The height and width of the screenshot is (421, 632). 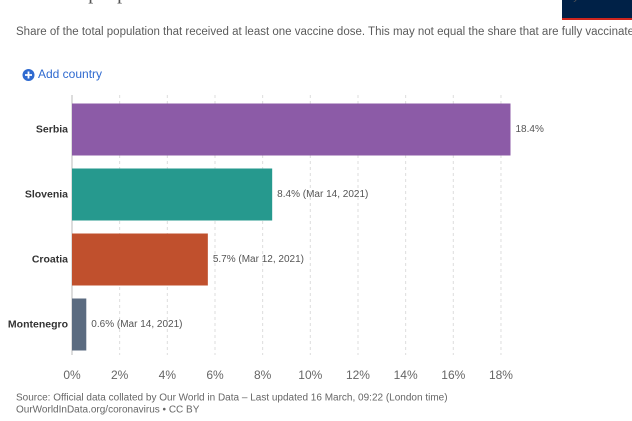 I want to click on x-tick-label: 16%, so click(x=453, y=375).